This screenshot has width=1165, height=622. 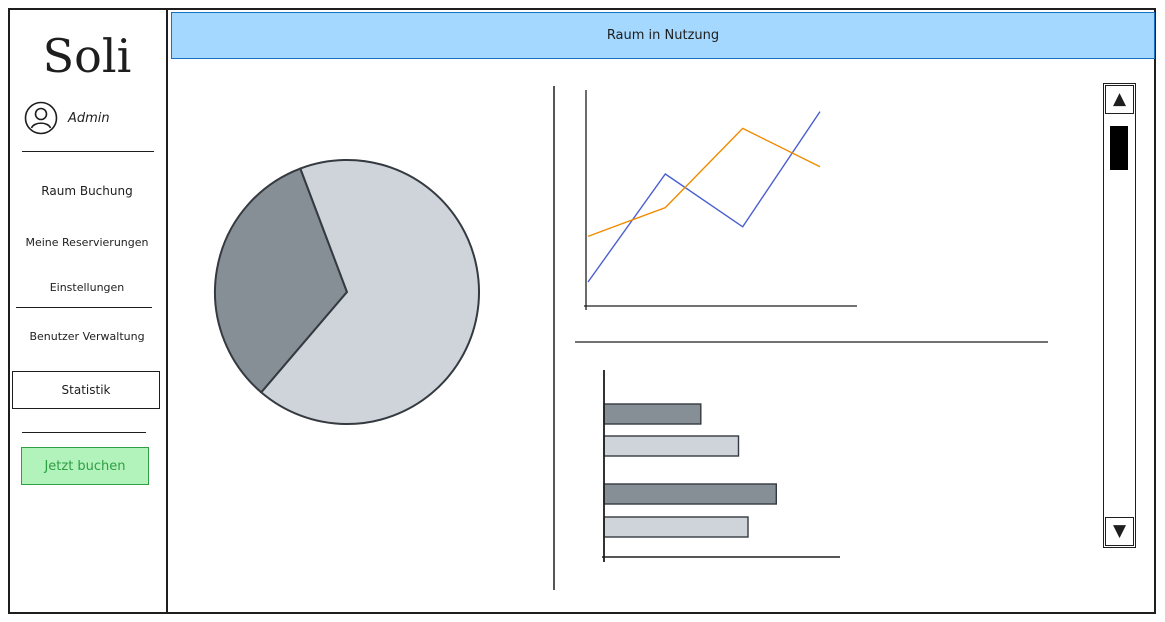 What do you see at coordinates (86, 390) in the screenshot?
I see `nav-statistik: Statistik` at bounding box center [86, 390].